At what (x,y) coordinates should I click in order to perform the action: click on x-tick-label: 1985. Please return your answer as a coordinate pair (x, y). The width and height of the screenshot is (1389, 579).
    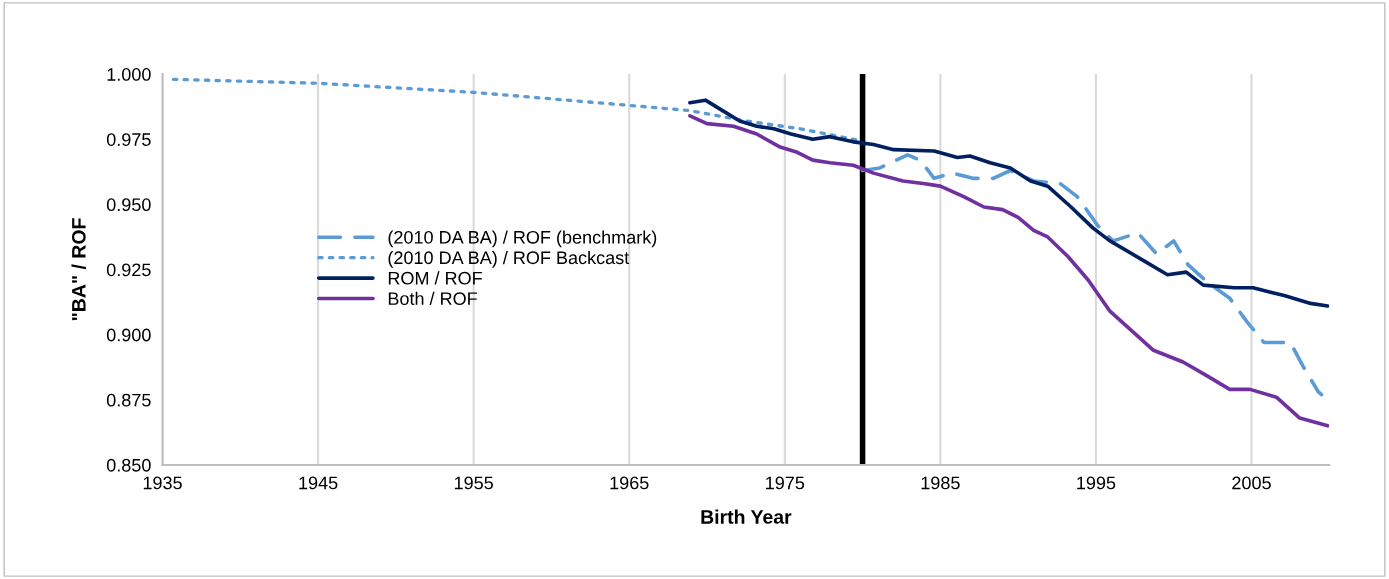
    Looking at the image, I should click on (940, 483).